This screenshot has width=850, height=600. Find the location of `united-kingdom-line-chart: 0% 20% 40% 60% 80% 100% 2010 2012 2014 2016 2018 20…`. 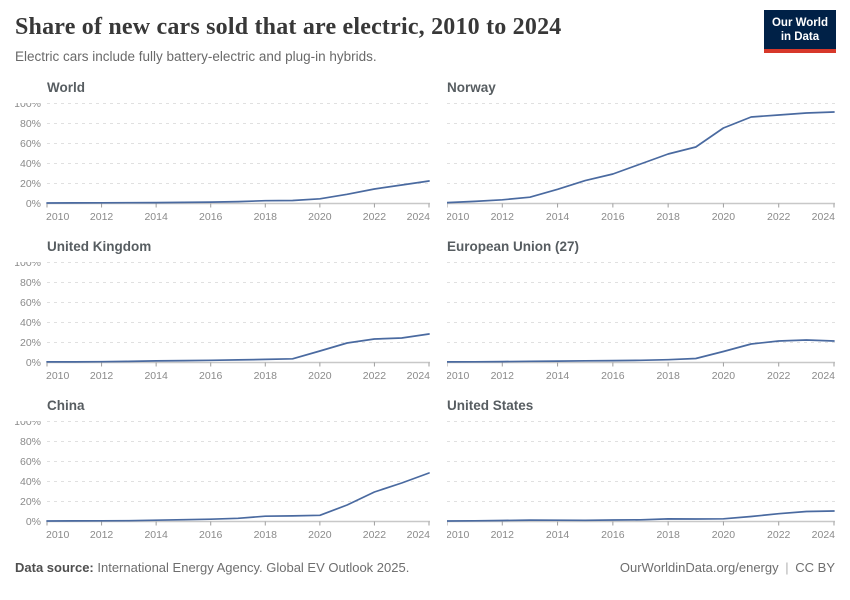

united-kingdom-line-chart: 0% 20% 40% 60% 80% 100% 2010 2012 2014 2016 2018 20… is located at coordinates (222, 322).